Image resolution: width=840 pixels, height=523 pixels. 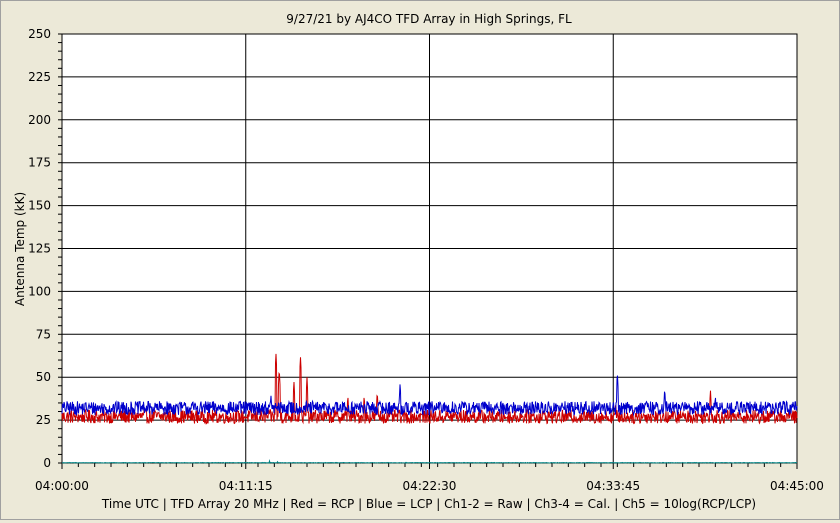 I want to click on y-tick-label: 250, so click(x=39, y=34).